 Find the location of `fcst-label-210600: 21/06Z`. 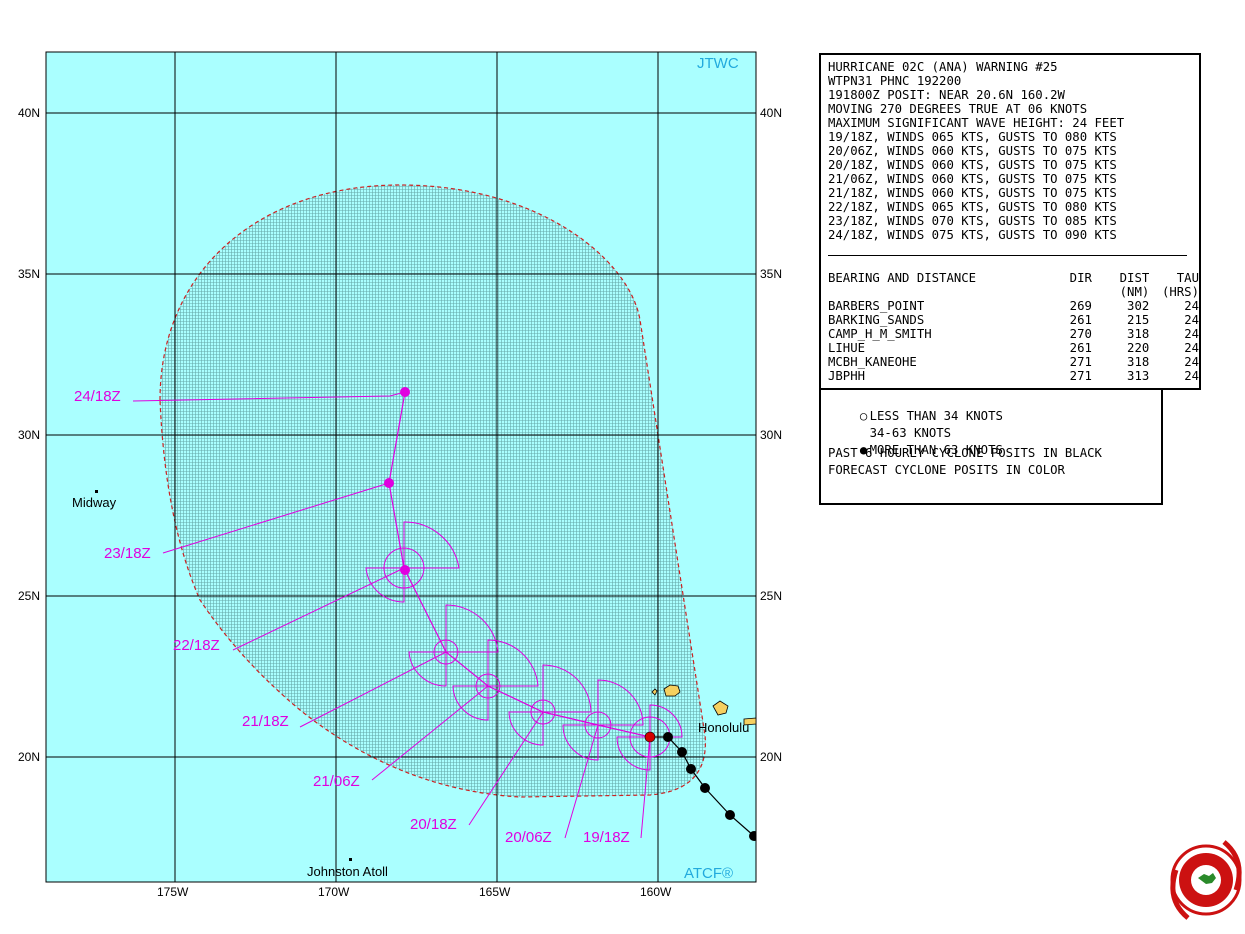

fcst-label-210600: 21/06Z is located at coordinates (336, 781).